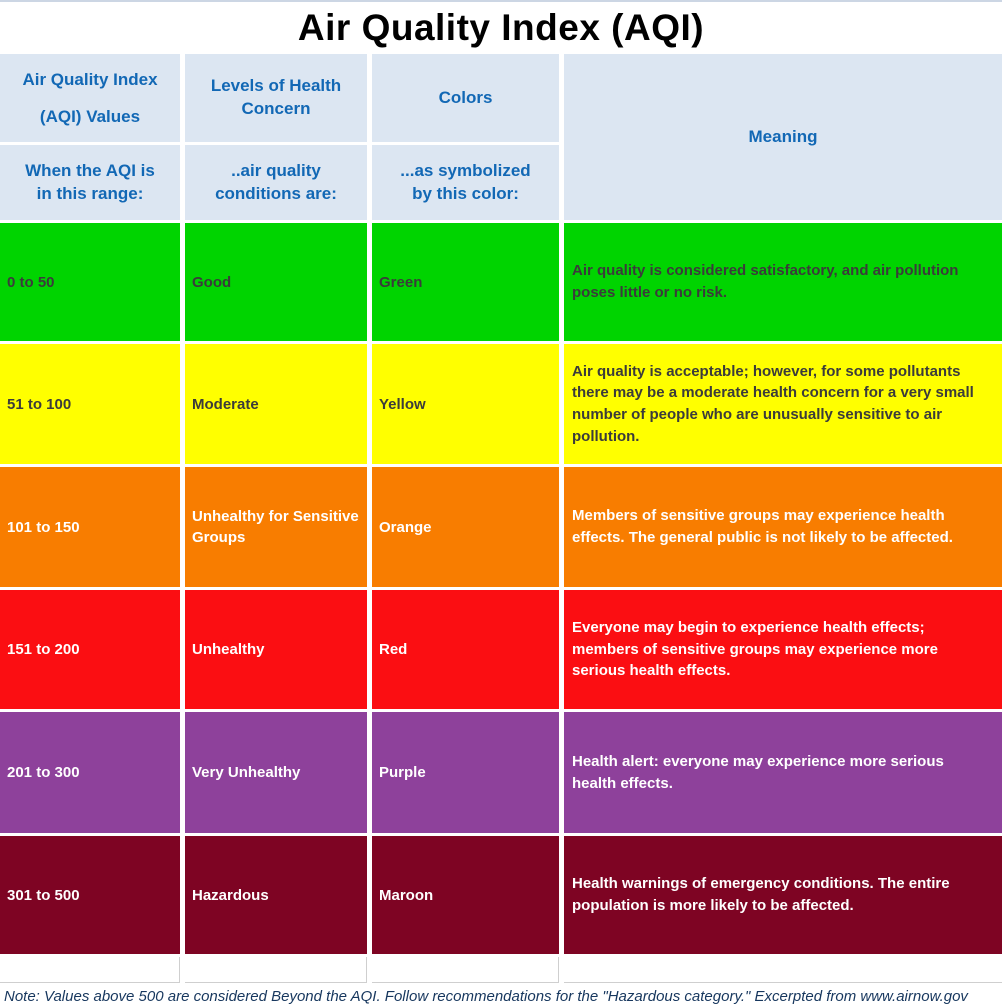 The image size is (1002, 1005). Describe the element at coordinates (783, 137) in the screenshot. I see `header-meaning: Meaning` at that location.